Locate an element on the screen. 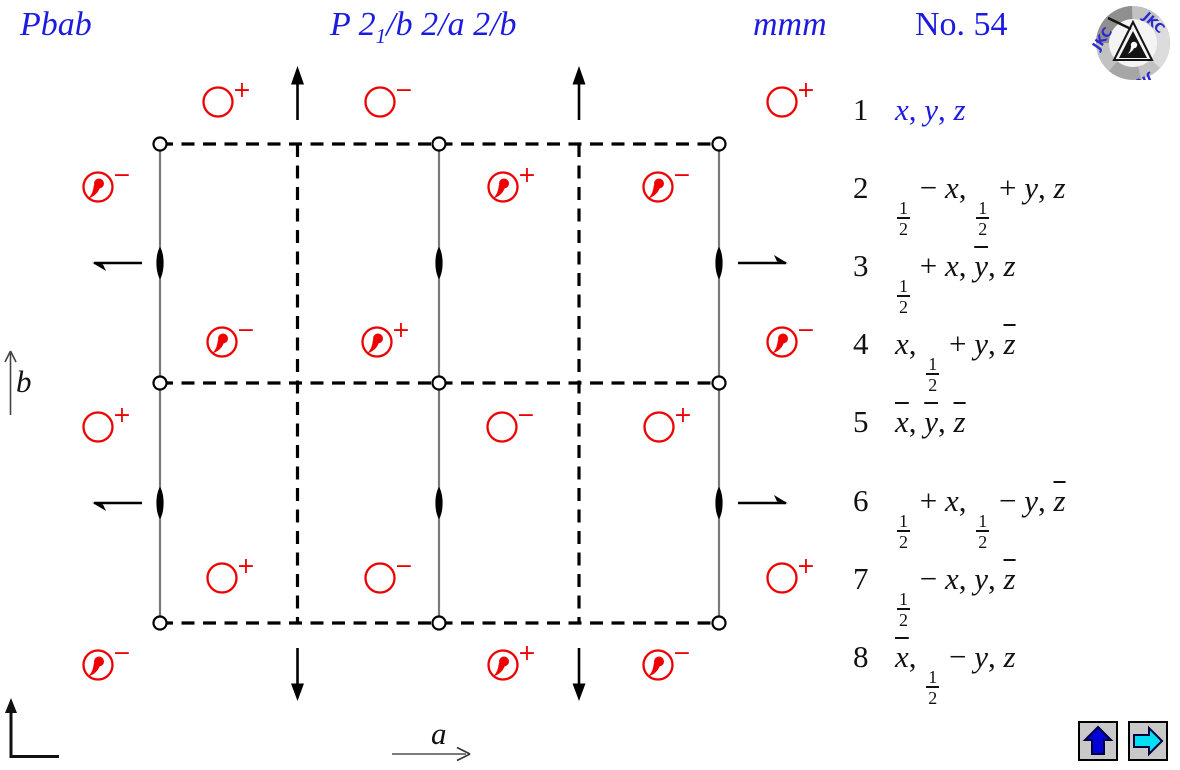 This screenshot has height=770, width=1180. b-axis-label: b is located at coordinates (24, 381).